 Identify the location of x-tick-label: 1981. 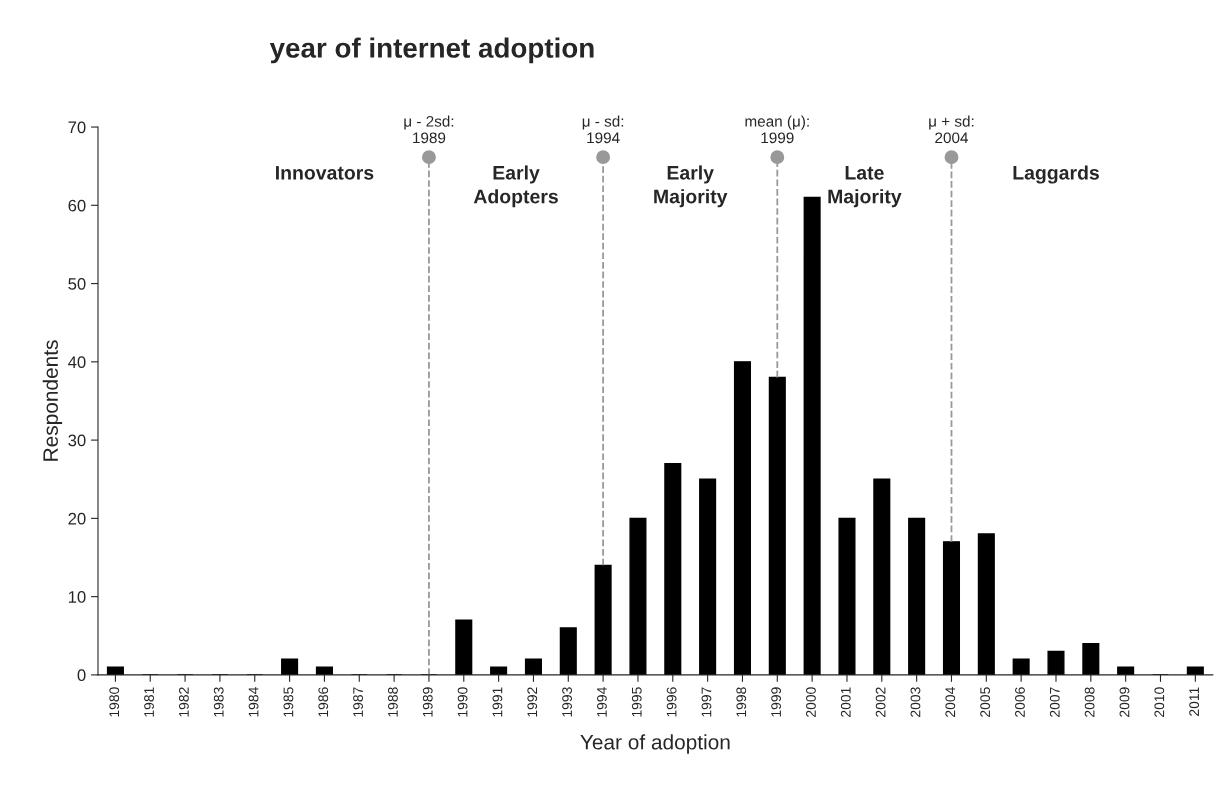
(149, 702).